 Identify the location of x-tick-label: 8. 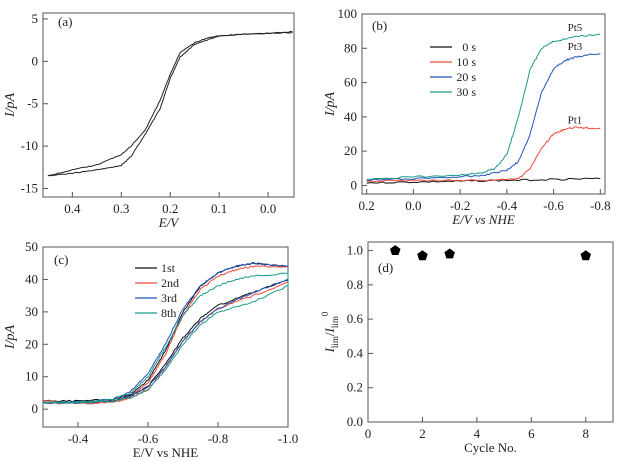
(586, 433).